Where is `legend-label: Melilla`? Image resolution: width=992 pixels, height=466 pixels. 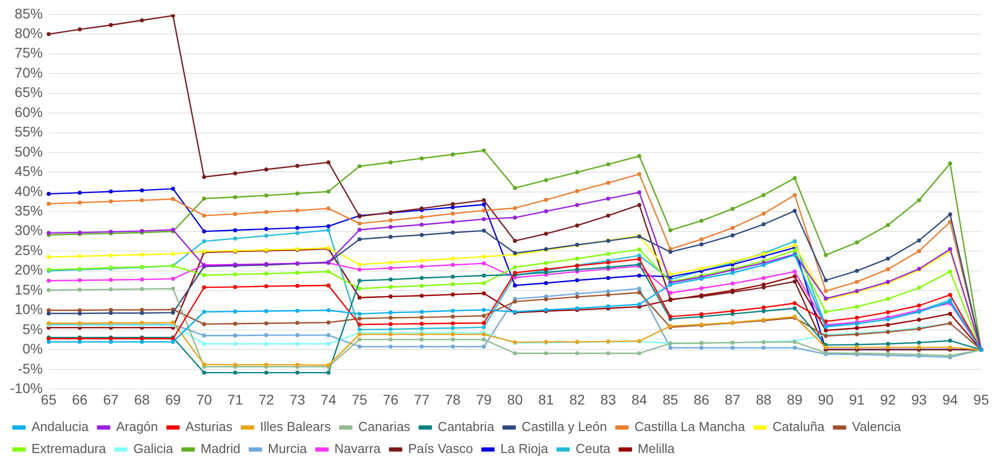 legend-label: Melilla is located at coordinates (657, 448).